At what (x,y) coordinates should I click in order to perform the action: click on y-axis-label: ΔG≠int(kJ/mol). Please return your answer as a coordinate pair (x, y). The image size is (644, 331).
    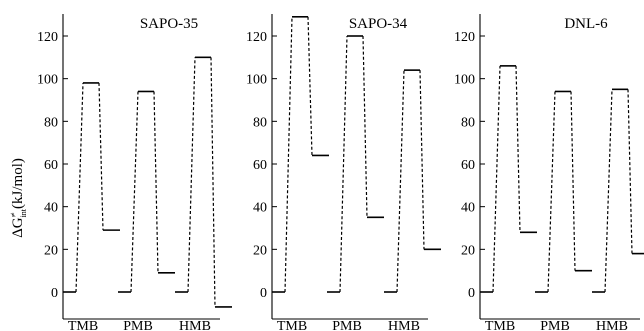
    Looking at the image, I should click on (18, 198).